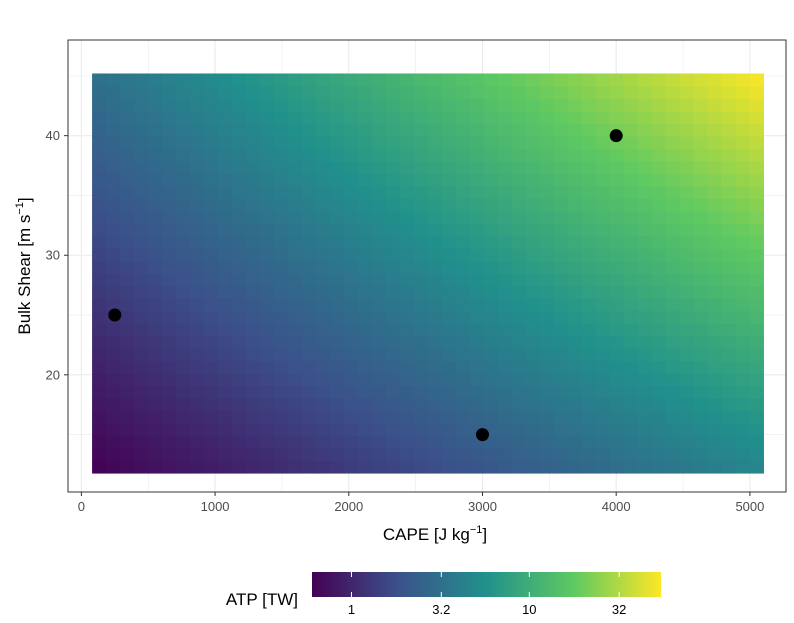 This screenshot has width=794, height=623. I want to click on colorbar-tick-label: 3.2, so click(441, 609).